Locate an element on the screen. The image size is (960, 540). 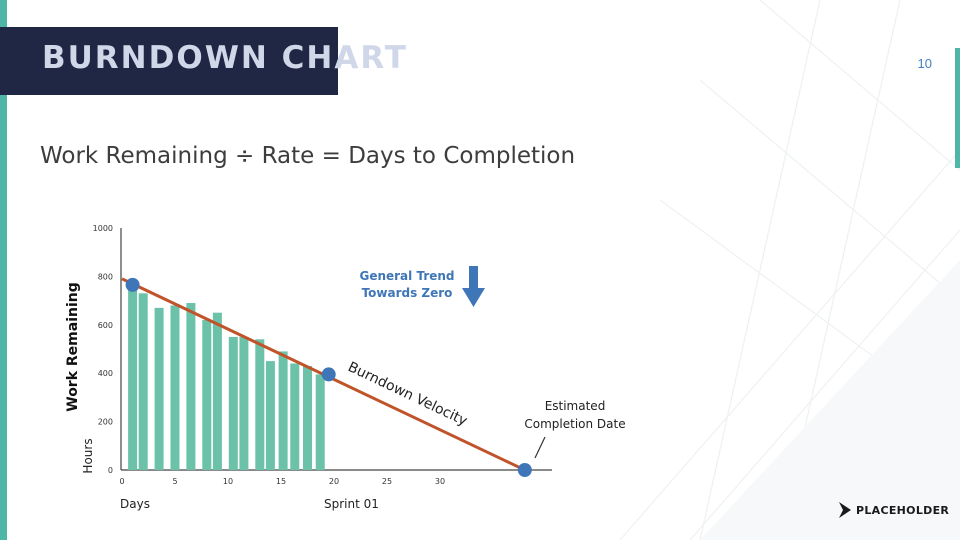
x-axis-title: Days is located at coordinates (135, 504).